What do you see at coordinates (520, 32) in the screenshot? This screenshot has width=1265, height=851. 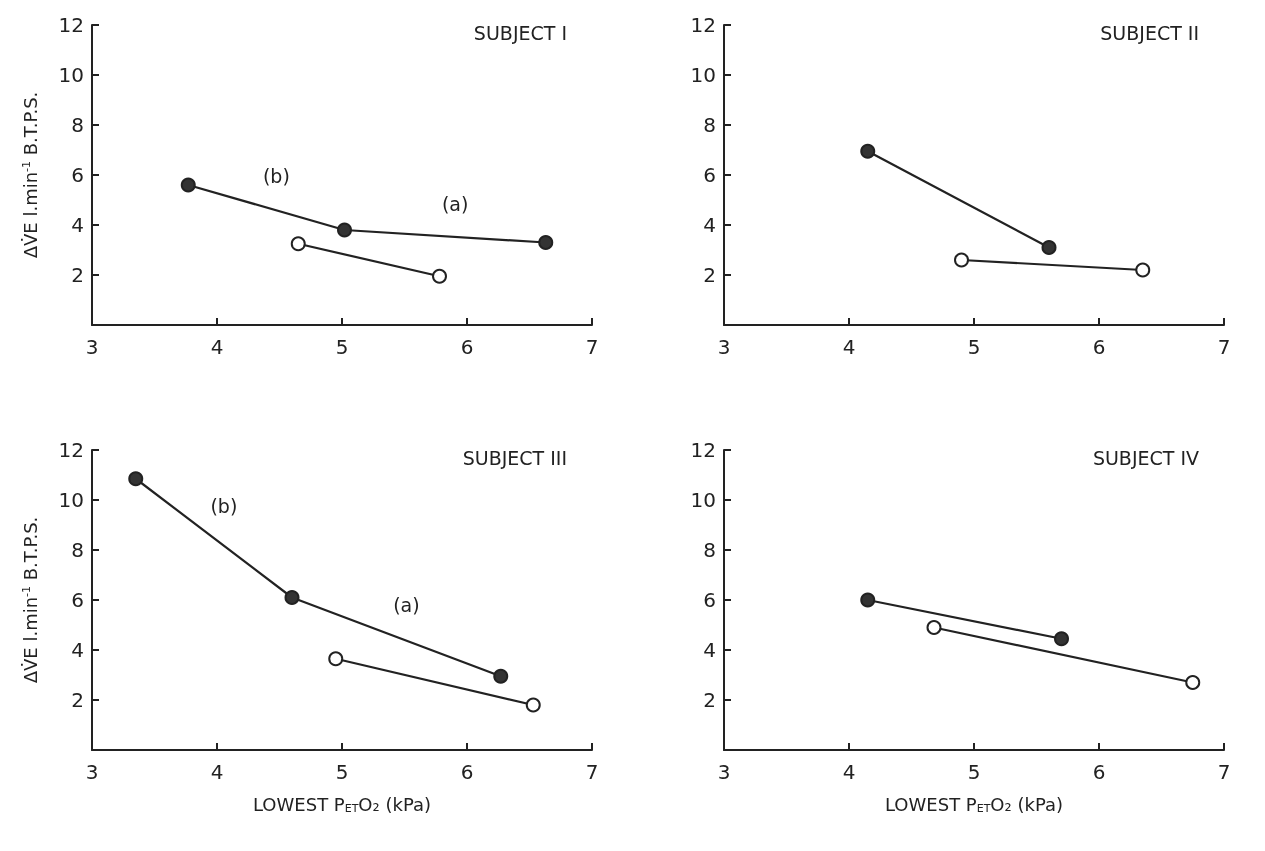 I see `chart-title: SUBJECT I` at bounding box center [520, 32].